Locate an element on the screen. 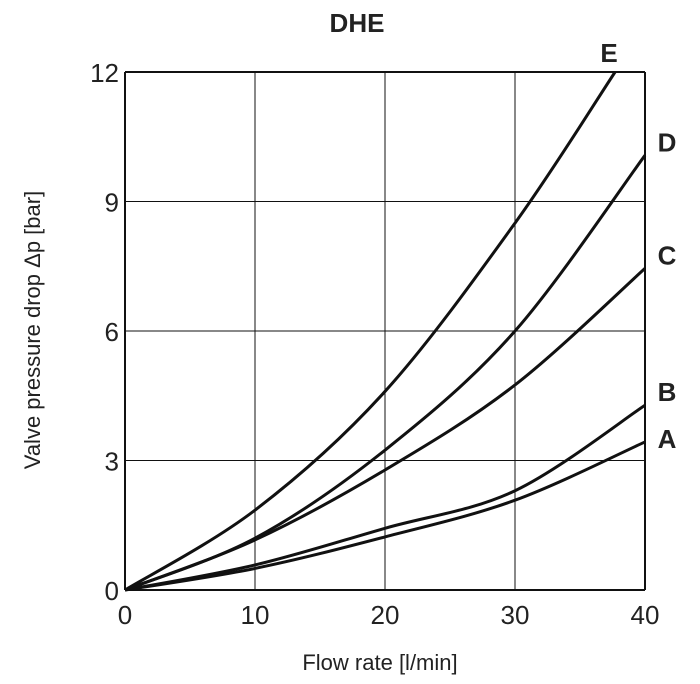  x-tick-label: 0 is located at coordinates (125, 615).